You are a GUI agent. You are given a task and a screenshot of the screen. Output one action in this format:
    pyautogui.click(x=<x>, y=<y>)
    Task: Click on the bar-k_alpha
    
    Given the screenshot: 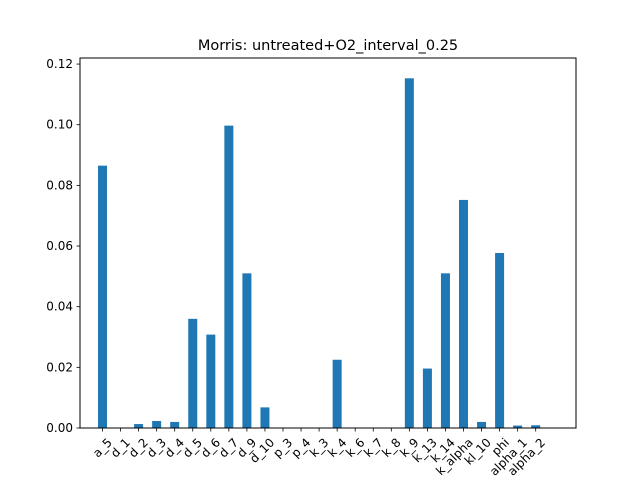 What is the action you would take?
    pyautogui.click(x=463, y=313)
    